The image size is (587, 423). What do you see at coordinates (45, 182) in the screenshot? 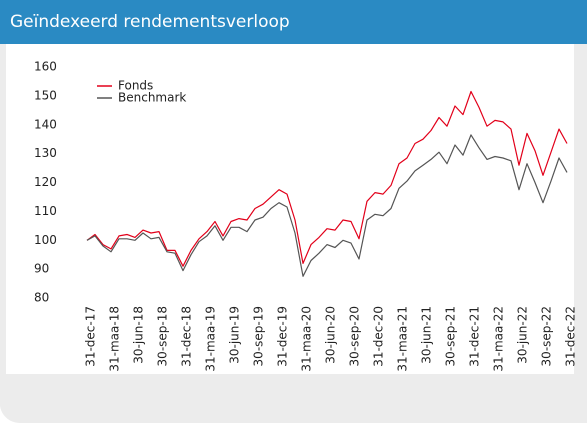
I see `y-tick-label: 120` at bounding box center [45, 182].